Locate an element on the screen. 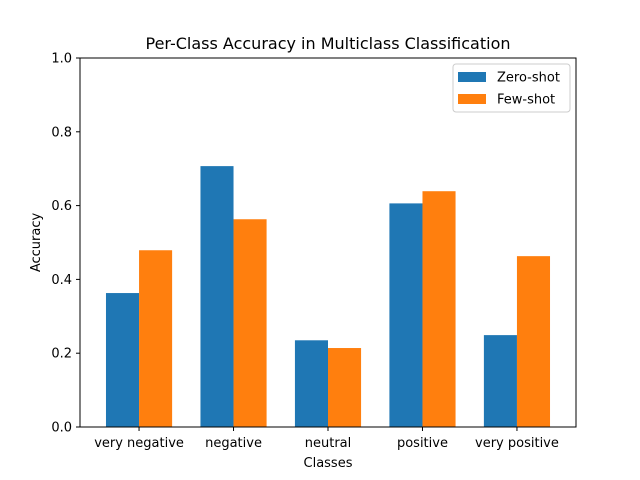 This screenshot has height=480, width=640. legend-label: Few-shot is located at coordinates (526, 100).